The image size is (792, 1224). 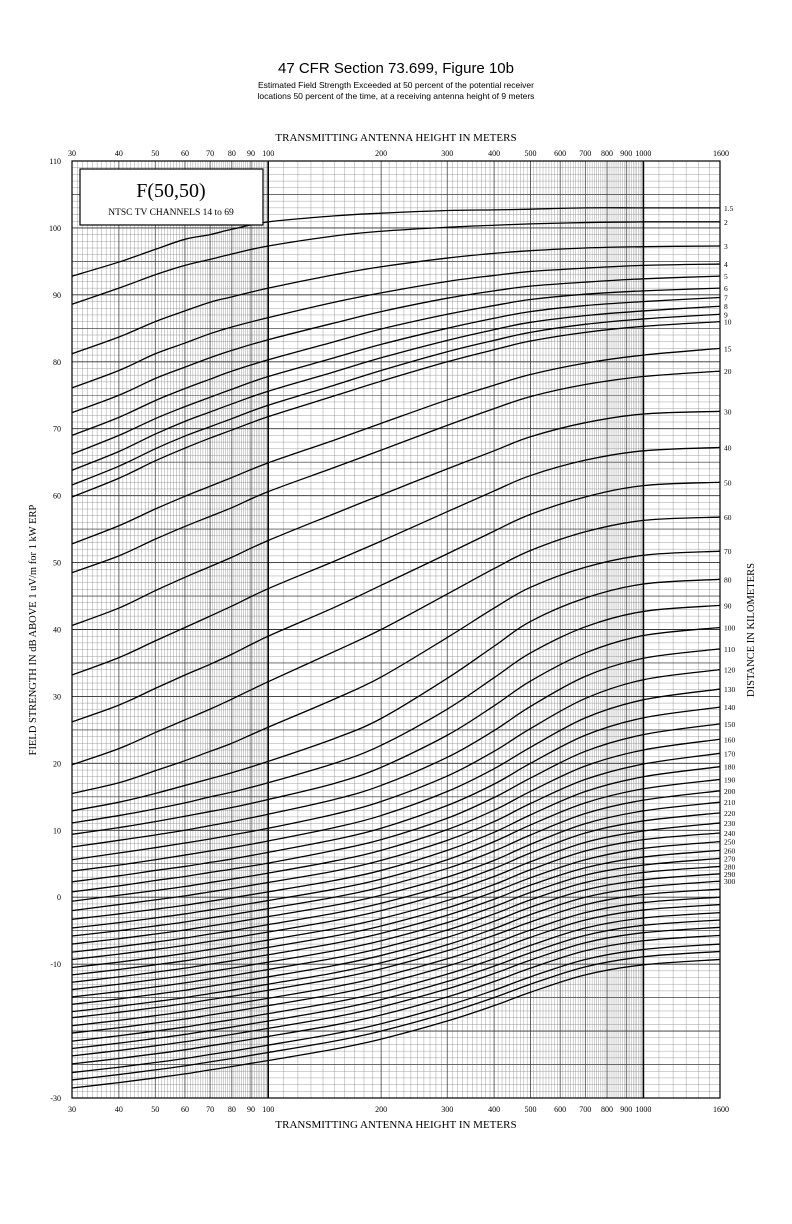 What do you see at coordinates (57, 496) in the screenshot?
I see `y-tick-label: 60` at bounding box center [57, 496].